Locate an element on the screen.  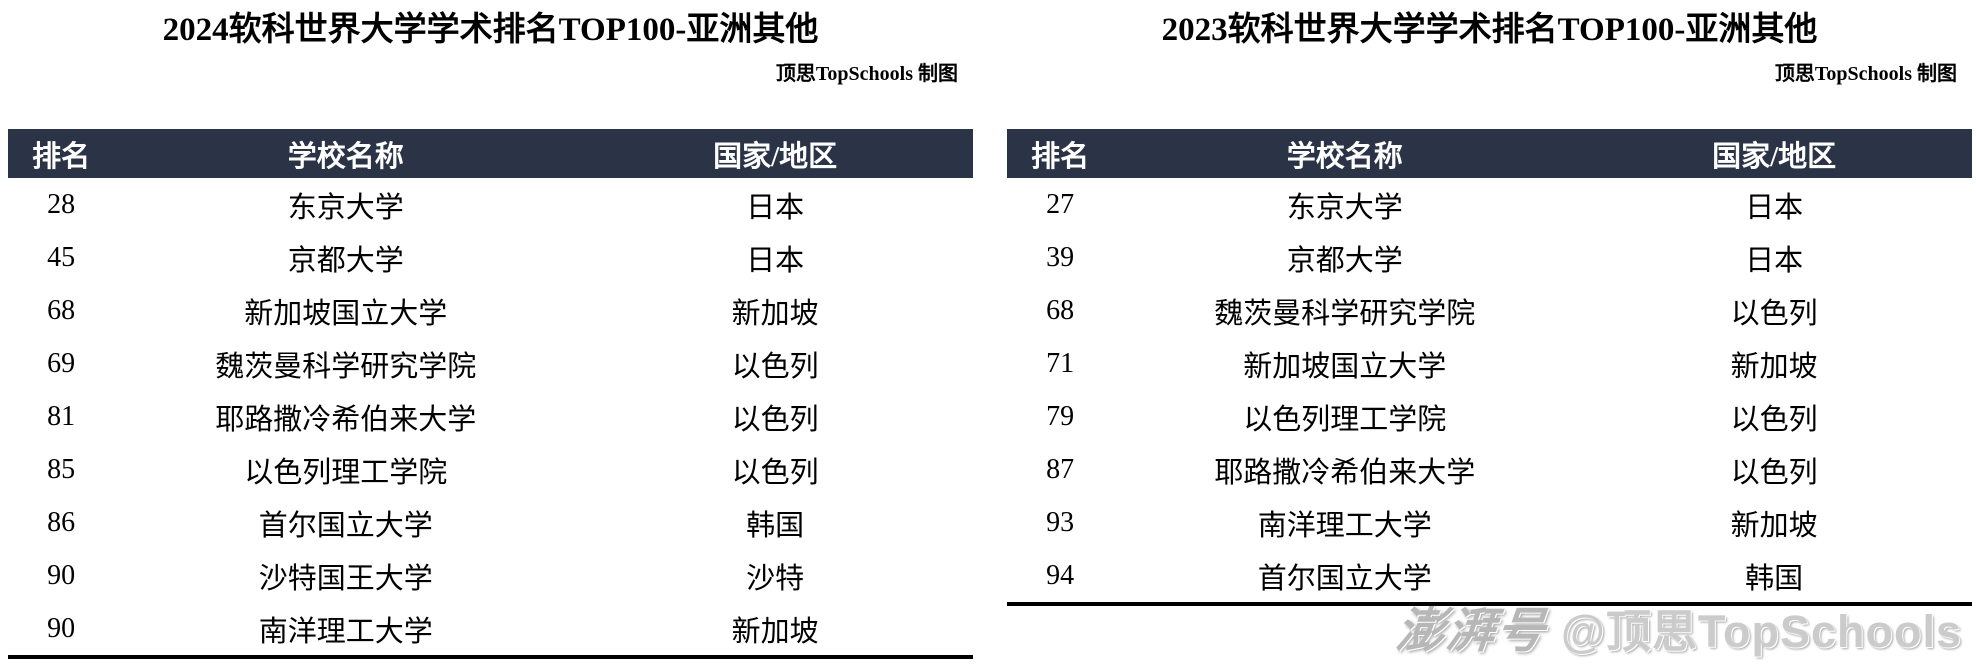
table-row: 39 京都大学 日本 is located at coordinates (1489, 258).